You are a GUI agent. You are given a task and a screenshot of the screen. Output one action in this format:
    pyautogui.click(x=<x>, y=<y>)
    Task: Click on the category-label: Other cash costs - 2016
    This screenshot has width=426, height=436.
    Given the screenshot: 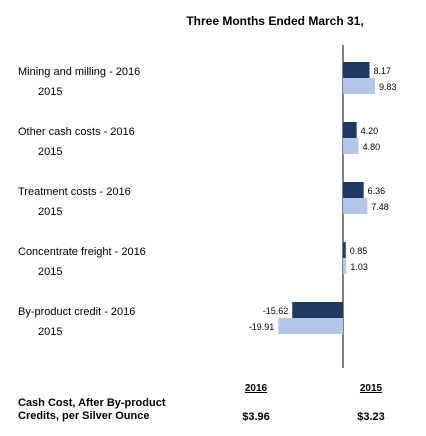 What is the action you would take?
    pyautogui.click(x=76, y=132)
    